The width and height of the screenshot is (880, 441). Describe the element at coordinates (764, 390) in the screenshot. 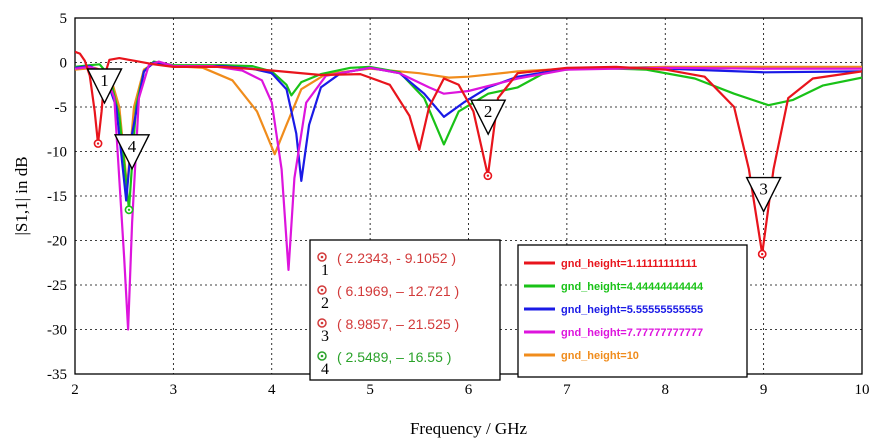

I see `x-tick-label: 9` at that location.